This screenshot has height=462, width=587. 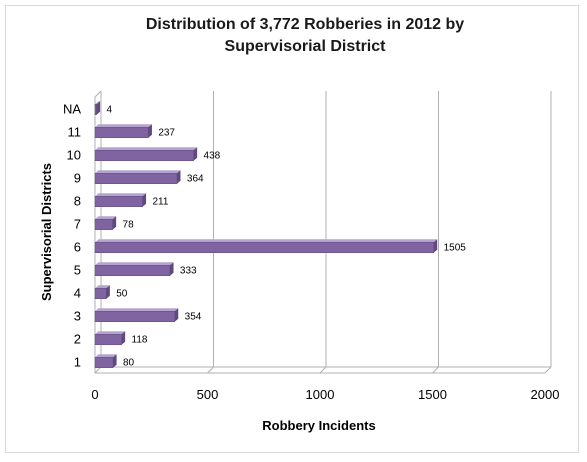 I want to click on y-tick-label: 11, so click(x=75, y=132).